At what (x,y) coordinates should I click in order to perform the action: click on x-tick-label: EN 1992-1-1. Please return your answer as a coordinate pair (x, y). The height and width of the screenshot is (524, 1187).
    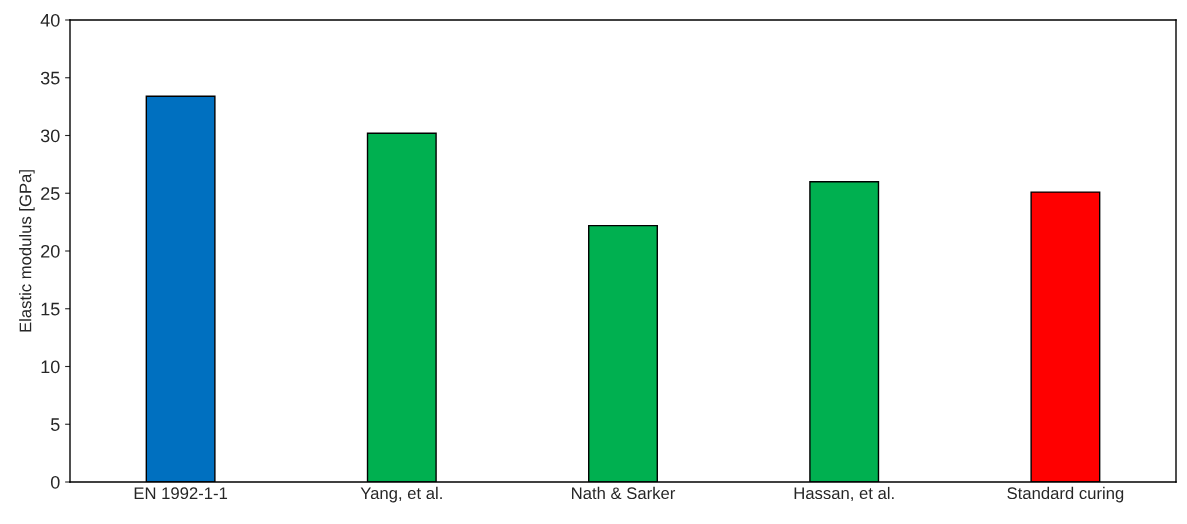
    Looking at the image, I should click on (181, 493).